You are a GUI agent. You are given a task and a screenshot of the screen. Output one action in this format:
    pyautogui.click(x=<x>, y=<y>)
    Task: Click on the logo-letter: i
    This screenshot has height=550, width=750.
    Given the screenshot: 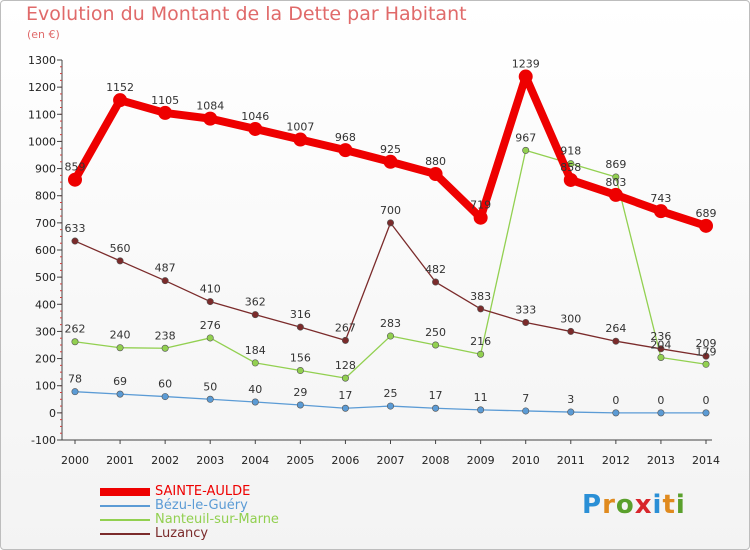 What is the action you would take?
    pyautogui.click(x=680, y=505)
    